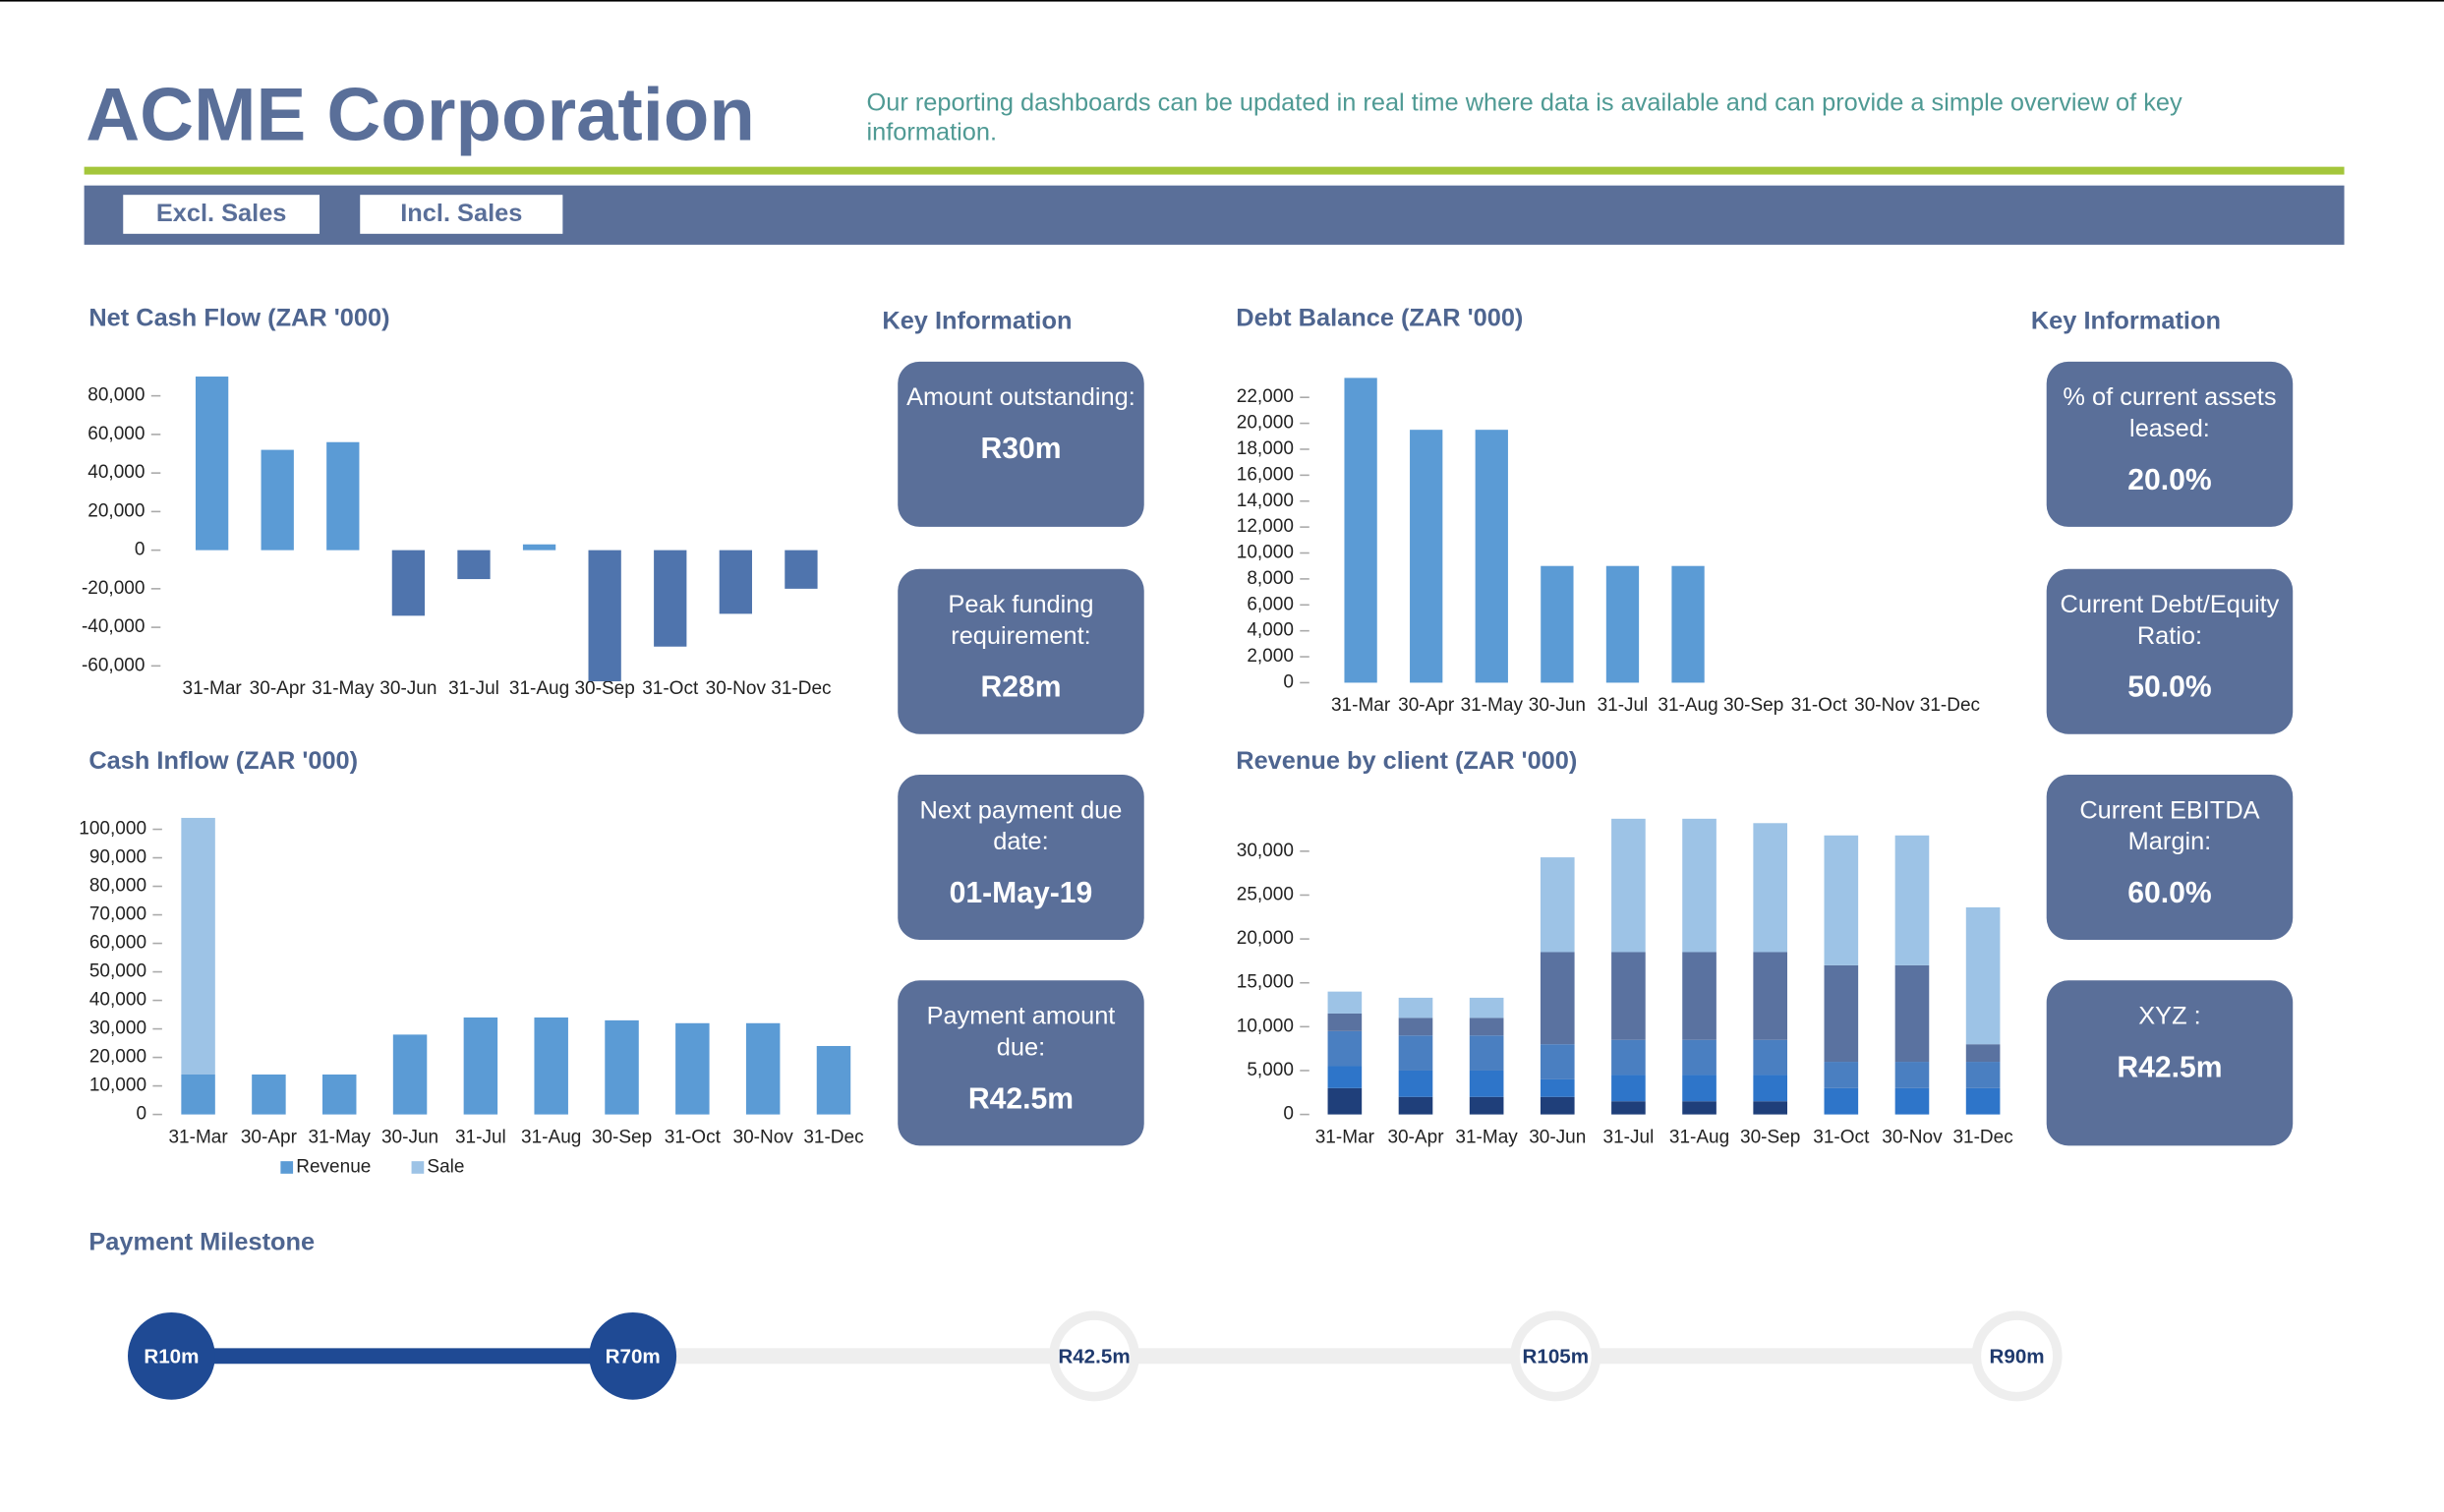 This screenshot has width=2444, height=1512. What do you see at coordinates (1265, 474) in the screenshot?
I see `y-tick-label: 16,000` at bounding box center [1265, 474].